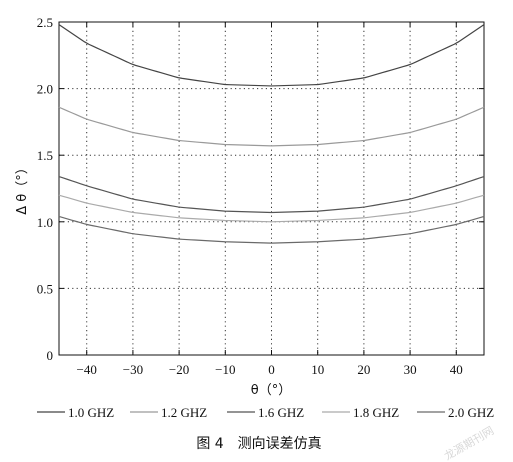  Describe the element at coordinates (133, 369) in the screenshot. I see `x-tick-label: −30` at that location.